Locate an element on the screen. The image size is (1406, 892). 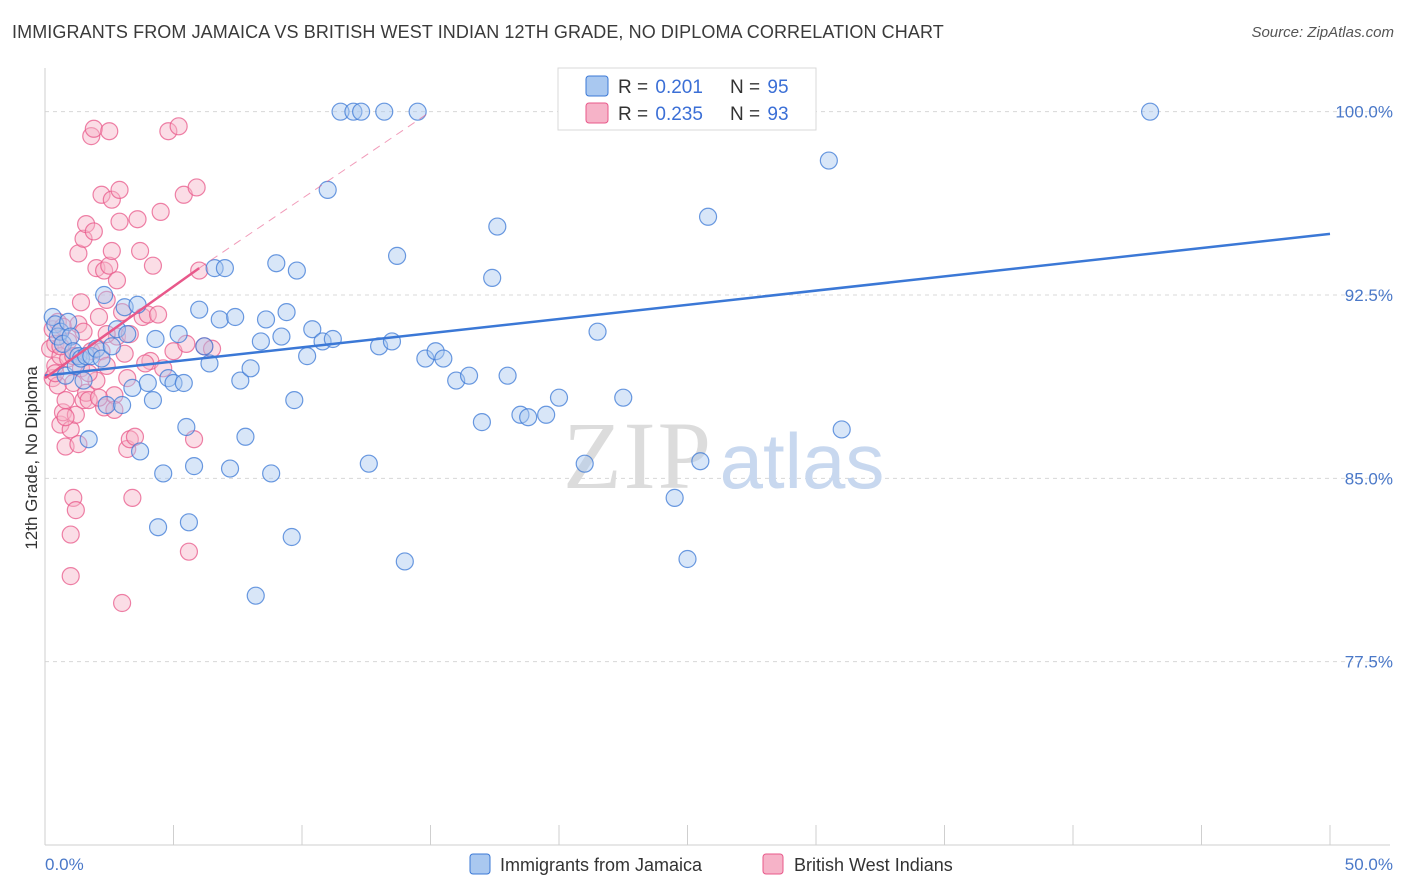
legend-r-value-2: 0.235 is located at coordinates (679, 114).